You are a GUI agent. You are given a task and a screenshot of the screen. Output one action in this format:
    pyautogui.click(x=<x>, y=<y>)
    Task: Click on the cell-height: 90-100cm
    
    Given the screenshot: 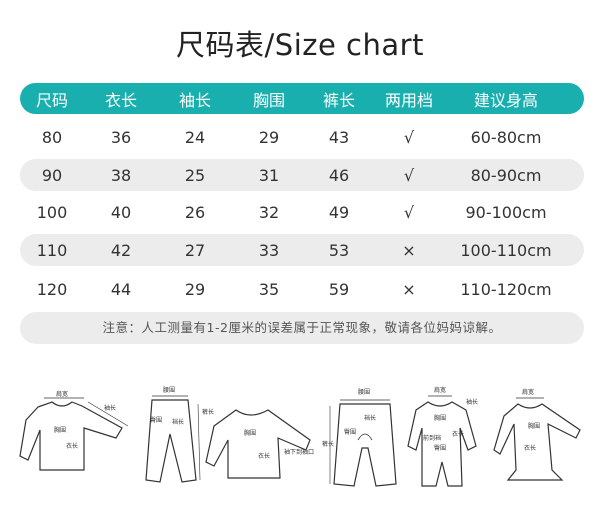 What is the action you would take?
    pyautogui.click(x=506, y=212)
    